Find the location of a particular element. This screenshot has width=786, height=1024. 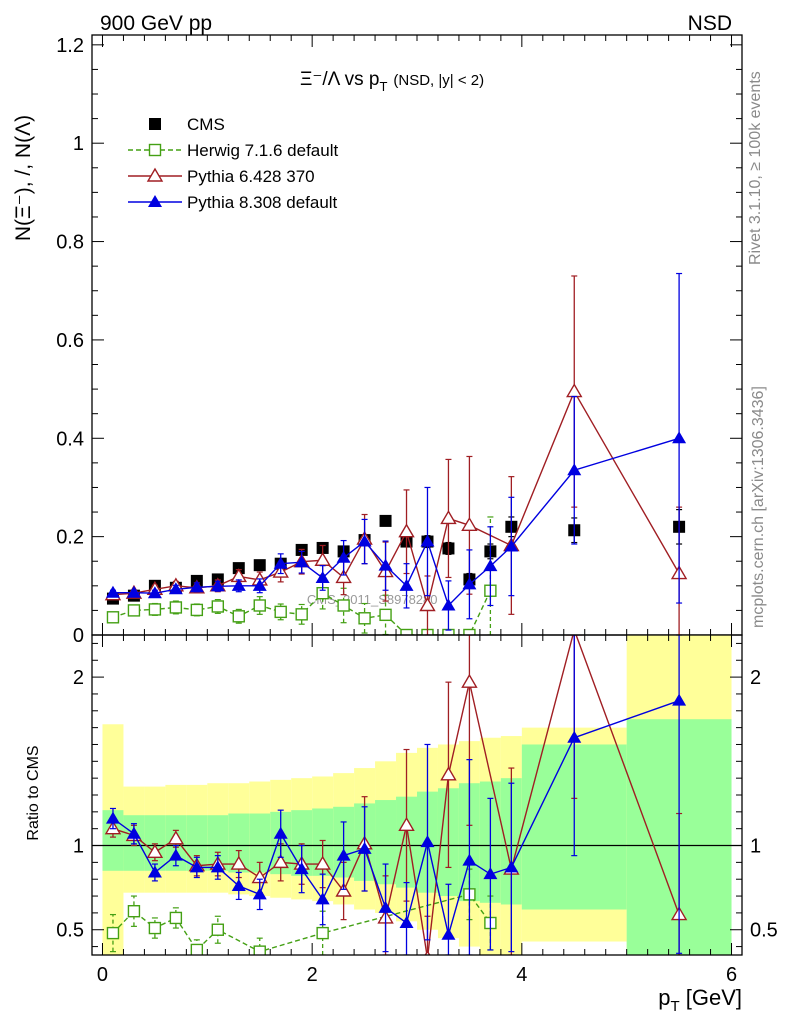

rivet-label: Rivet 3.1.10, ≥ 100k events is located at coordinates (755, 168).